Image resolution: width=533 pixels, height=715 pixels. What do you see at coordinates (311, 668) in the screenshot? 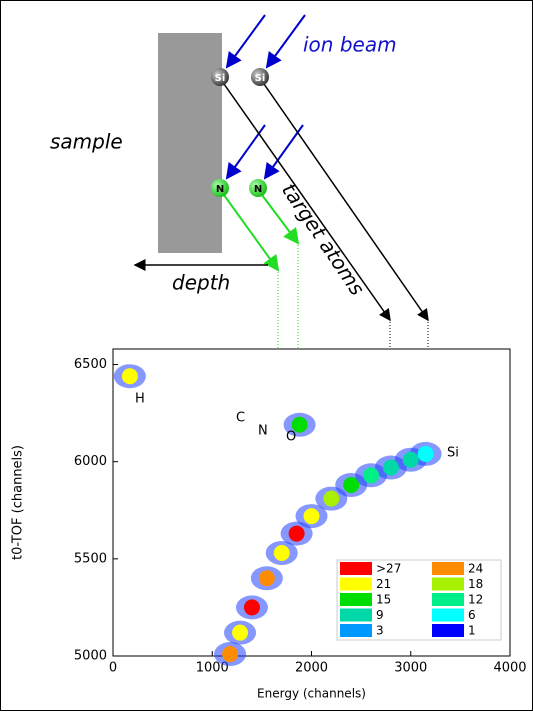
I see `x-tick-label: 2000` at bounding box center [311, 668].